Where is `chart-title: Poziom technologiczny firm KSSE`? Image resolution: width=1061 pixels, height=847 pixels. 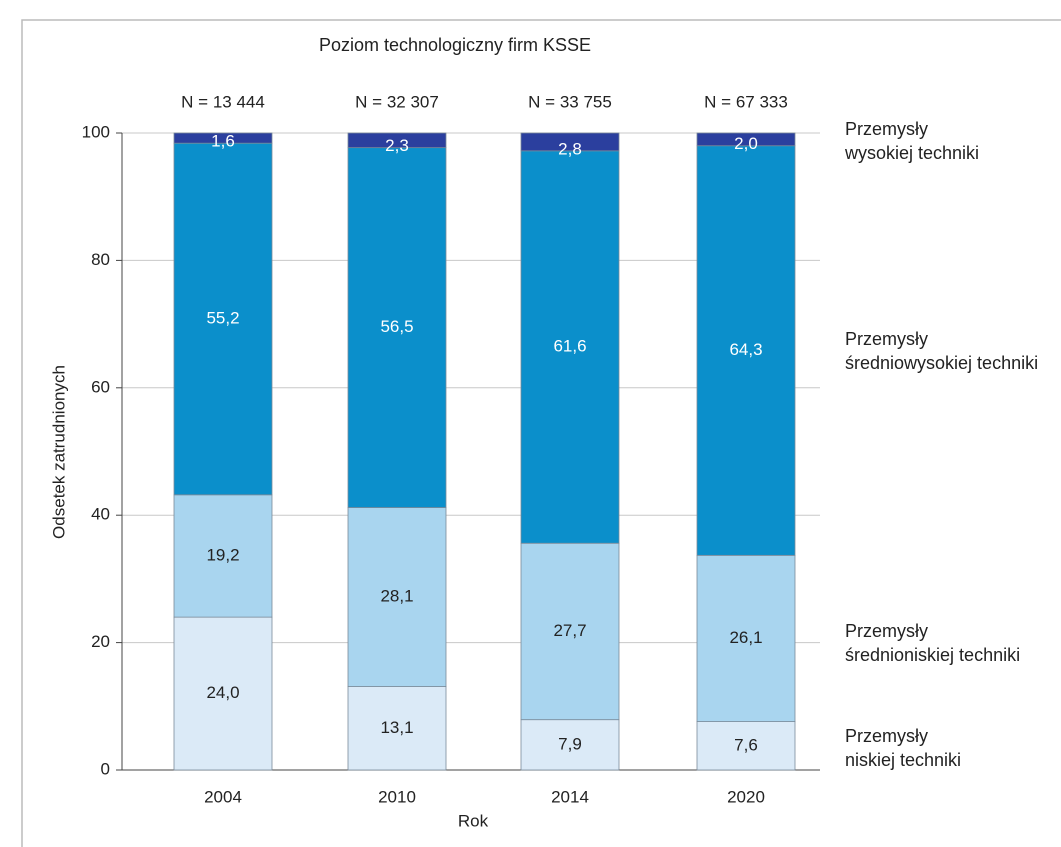 chart-title: Poziom technologiczny firm KSSE is located at coordinates (455, 45).